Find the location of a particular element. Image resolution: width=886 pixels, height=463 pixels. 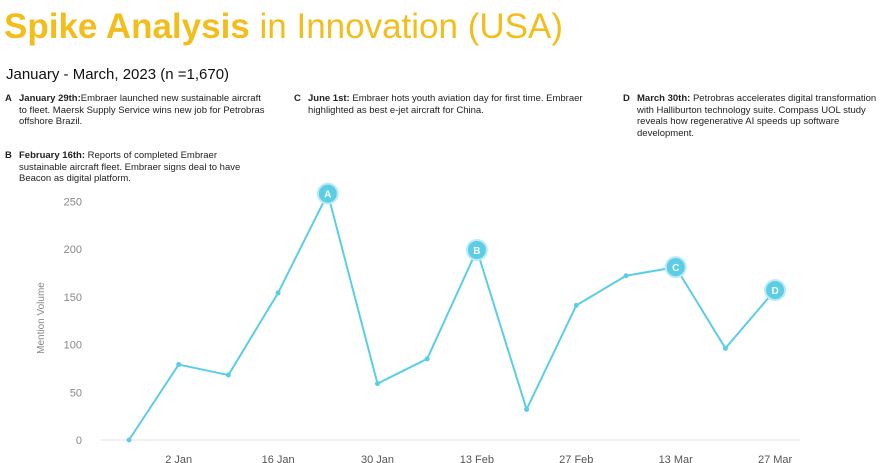

x-tick-label: 30 Jan is located at coordinates (377, 458).